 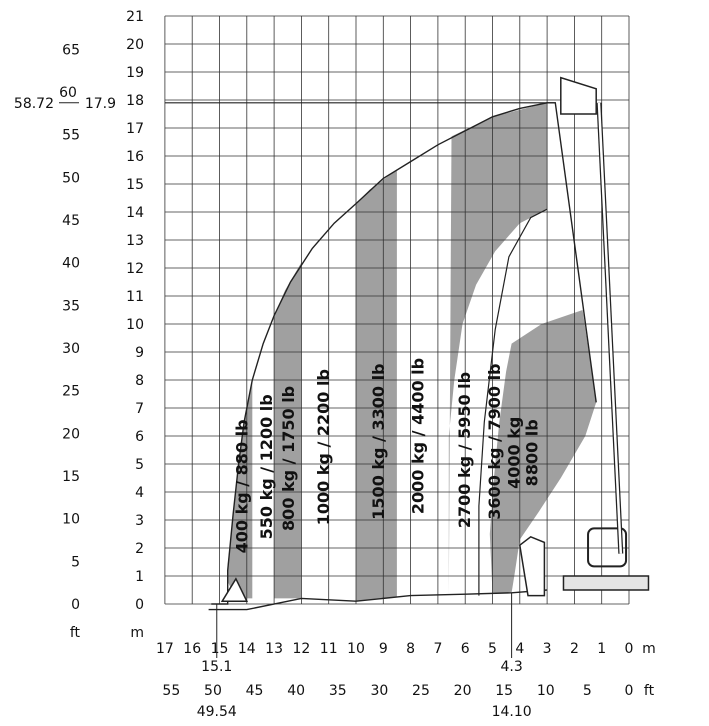 What do you see at coordinates (587, 691) in the screenshot?
I see `x-tick-ft-5: 5` at bounding box center [587, 691].